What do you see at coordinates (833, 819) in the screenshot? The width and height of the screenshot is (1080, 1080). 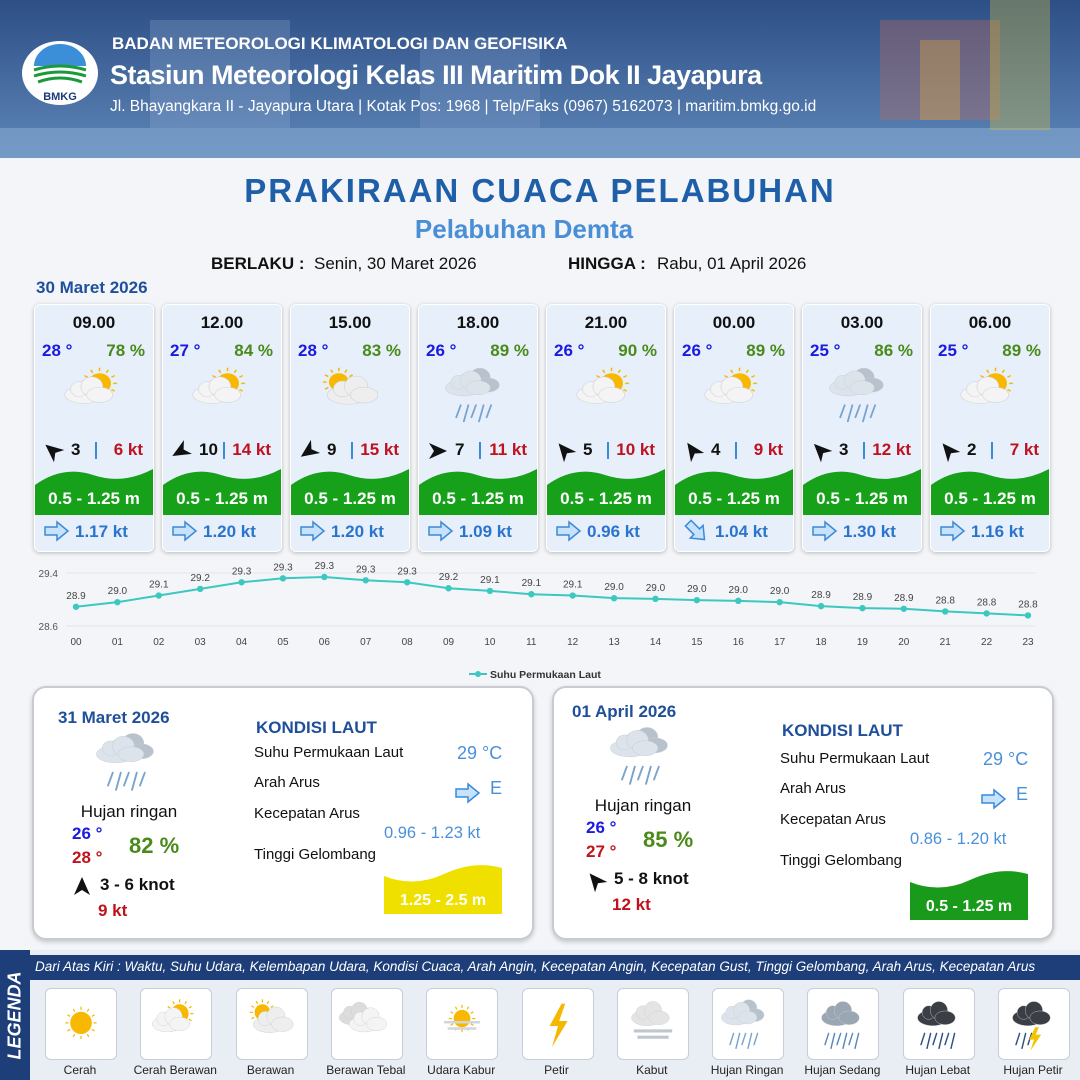 I see `speed-label: Kecepatan Arus` at bounding box center [833, 819].